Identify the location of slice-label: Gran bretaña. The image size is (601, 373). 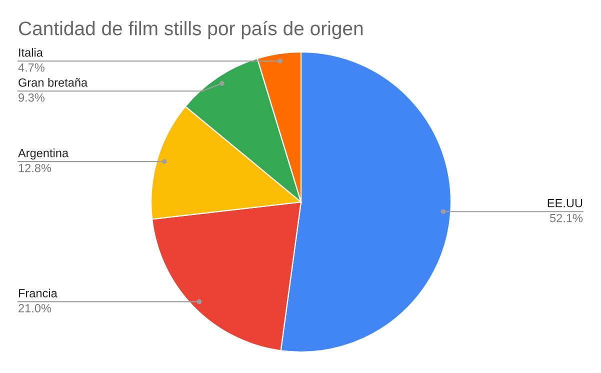
(53, 82).